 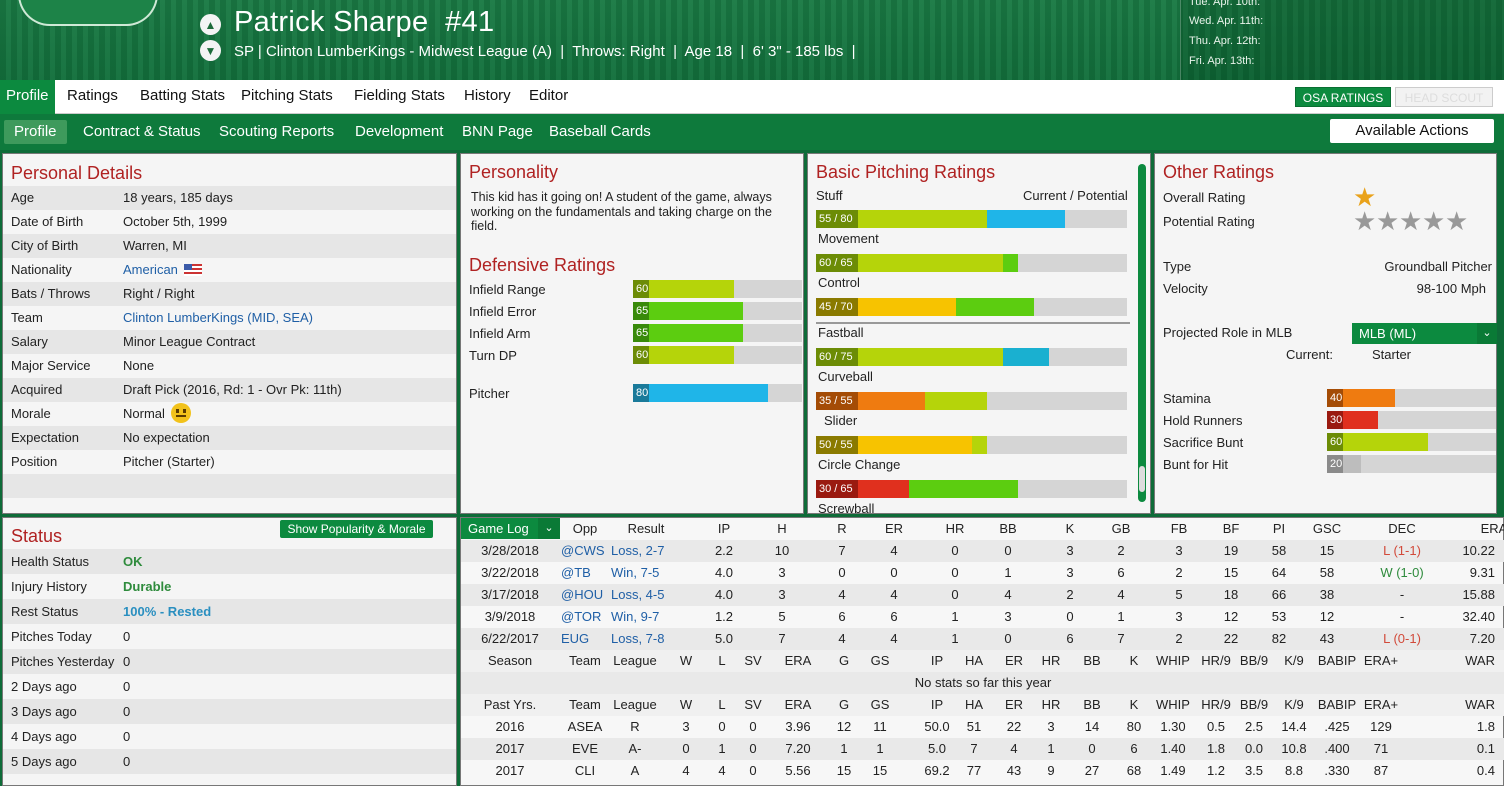 I want to click on game-log-cell: @HOU, so click(x=582, y=594).